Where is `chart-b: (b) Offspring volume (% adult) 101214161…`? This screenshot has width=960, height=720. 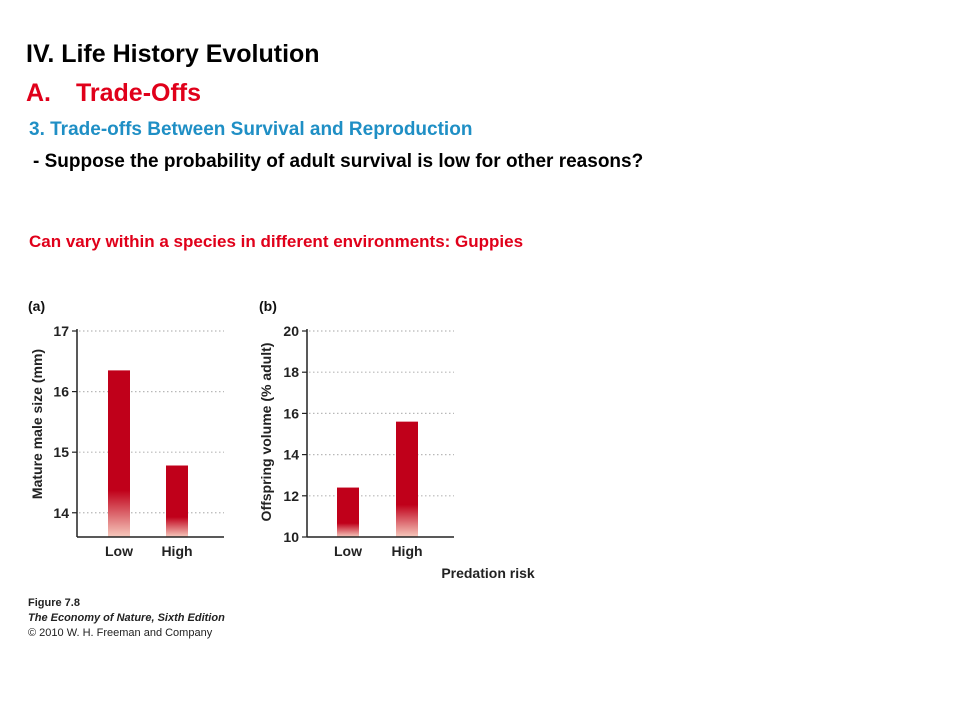 chart-b: (b) Offspring volume (% adult) 101214161… is located at coordinates (396, 439).